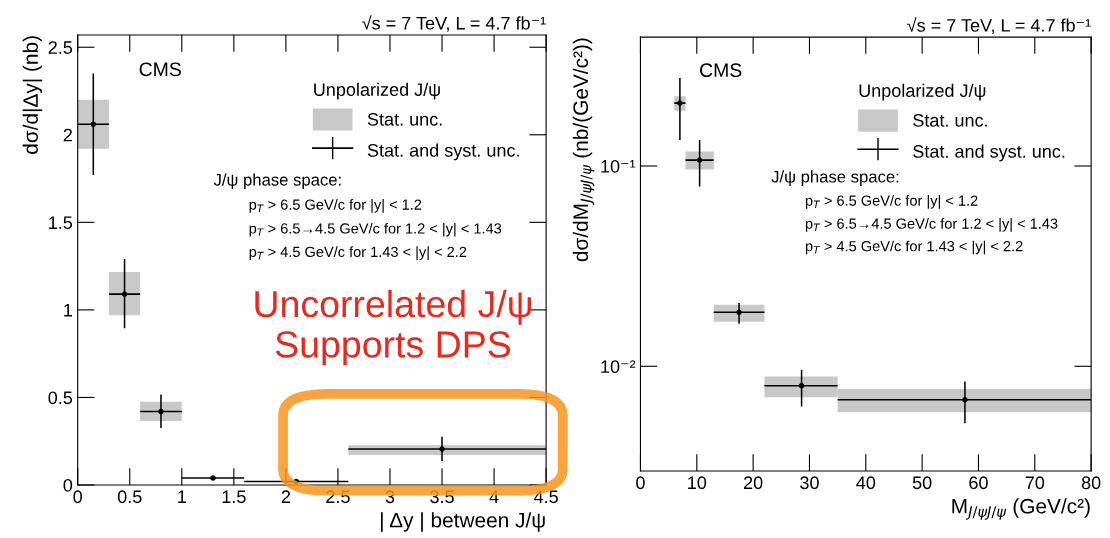  I want to click on x-tick-label: 20, so click(753, 483).